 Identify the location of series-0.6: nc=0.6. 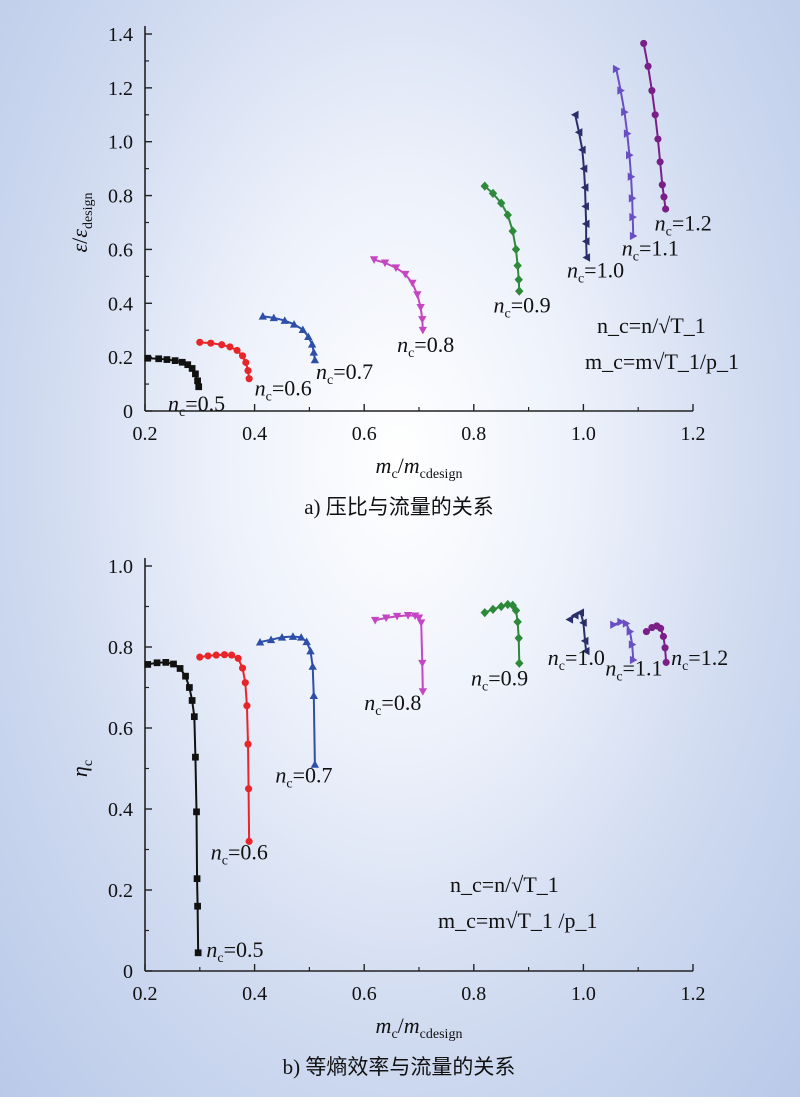
(232, 760).